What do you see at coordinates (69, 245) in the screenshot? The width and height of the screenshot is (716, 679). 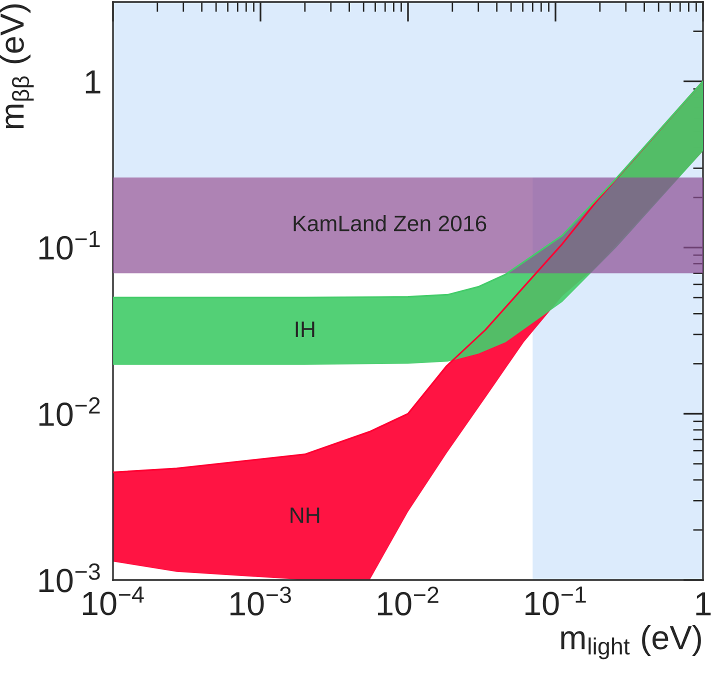 I see `y-tick-label: 10$^{−1}$` at bounding box center [69, 245].